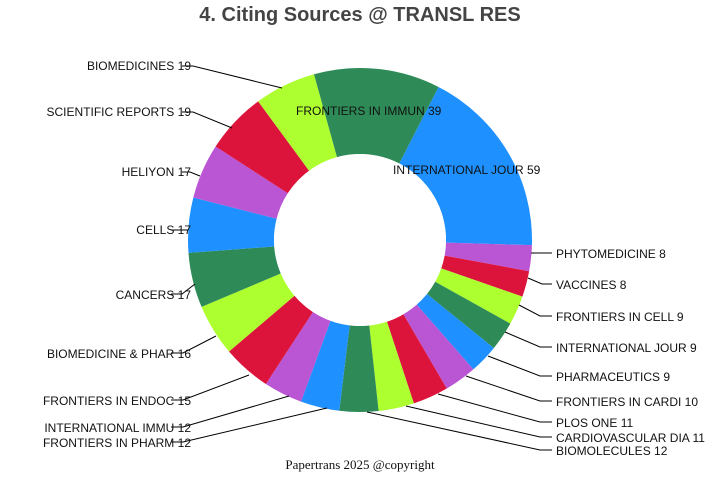 This screenshot has width=720, height=480. I want to click on slice-label: SCIENTIFIC REPORTS 19, so click(119, 112).